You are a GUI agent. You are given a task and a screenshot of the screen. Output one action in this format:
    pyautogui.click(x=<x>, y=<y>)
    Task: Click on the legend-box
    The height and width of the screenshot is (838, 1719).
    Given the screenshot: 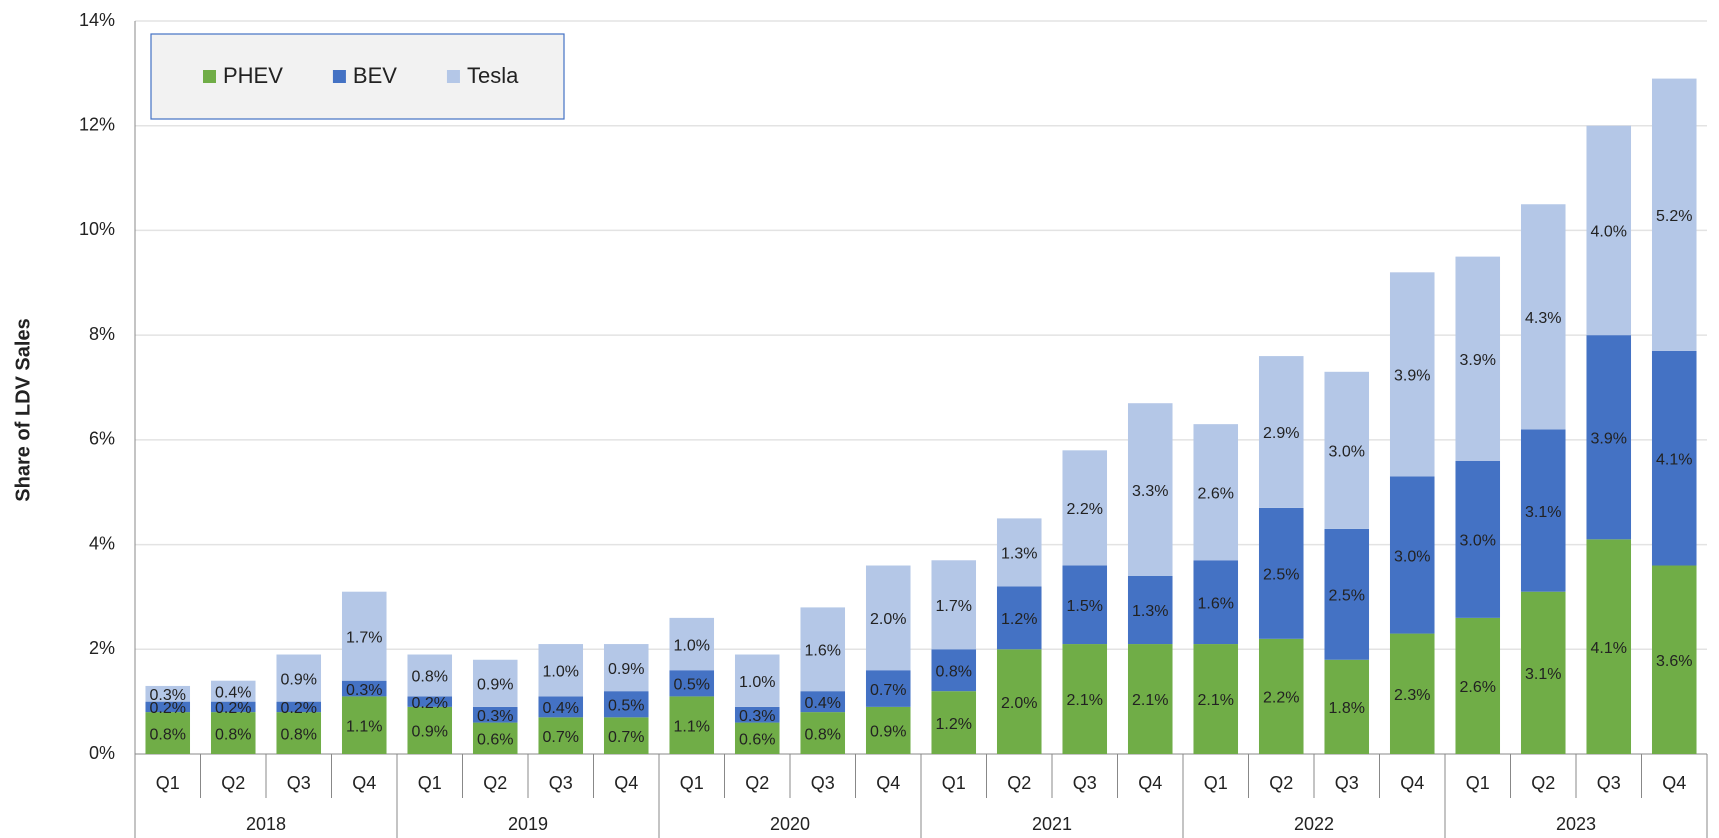 What is the action you would take?
    pyautogui.click(x=357, y=76)
    